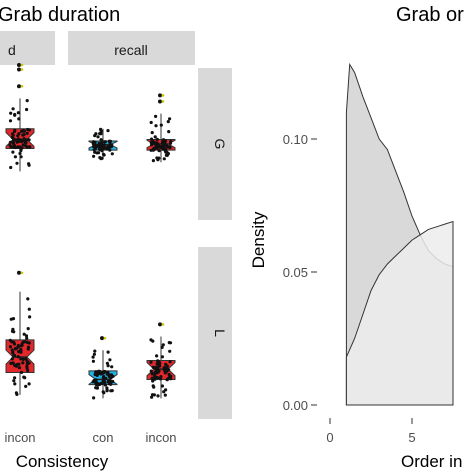 The width and height of the screenshot is (474, 474). Describe the element at coordinates (131, 48) in the screenshot. I see `facet-strip-col-recall` at that location.